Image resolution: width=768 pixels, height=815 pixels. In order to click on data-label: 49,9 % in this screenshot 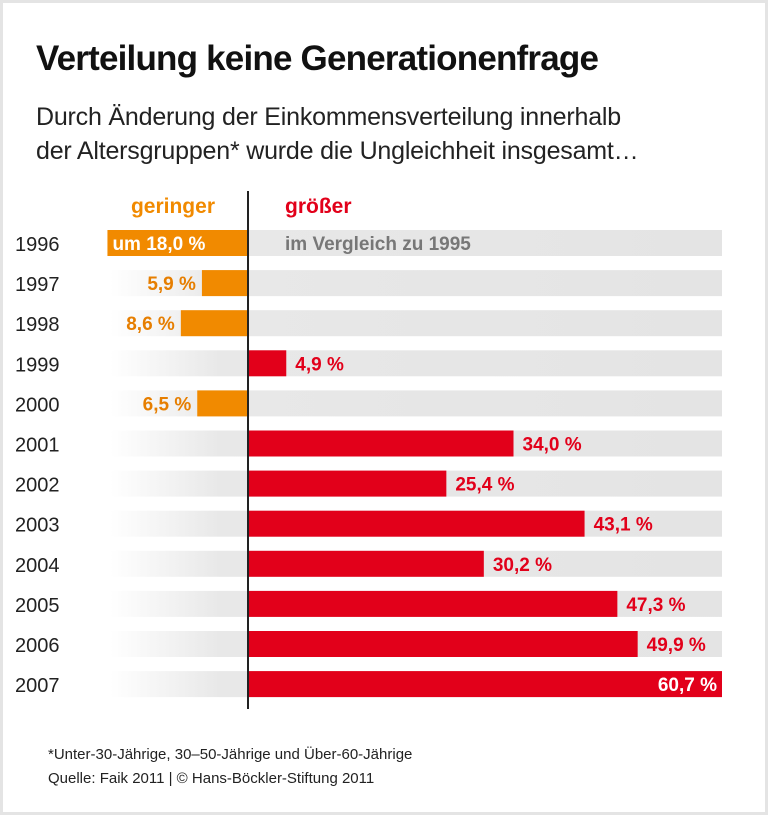, I will do `click(676, 645)`.